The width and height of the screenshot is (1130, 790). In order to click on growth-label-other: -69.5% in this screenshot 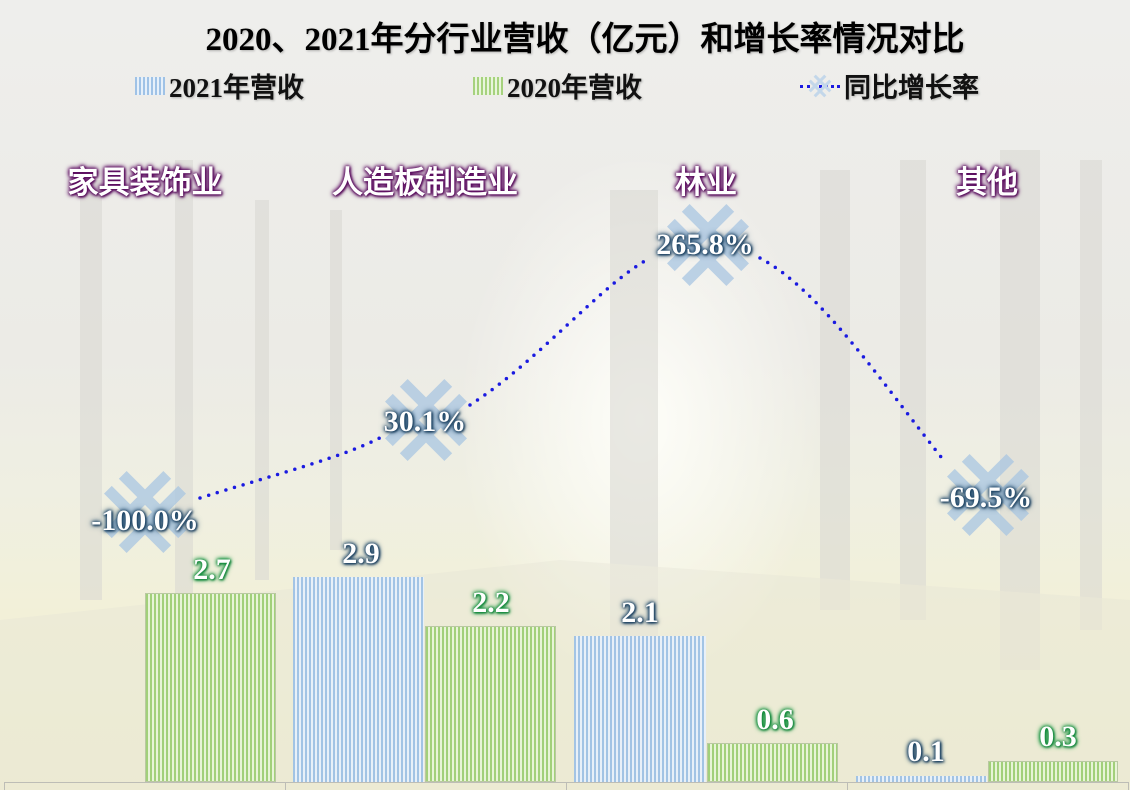, I will do `click(986, 497)`.